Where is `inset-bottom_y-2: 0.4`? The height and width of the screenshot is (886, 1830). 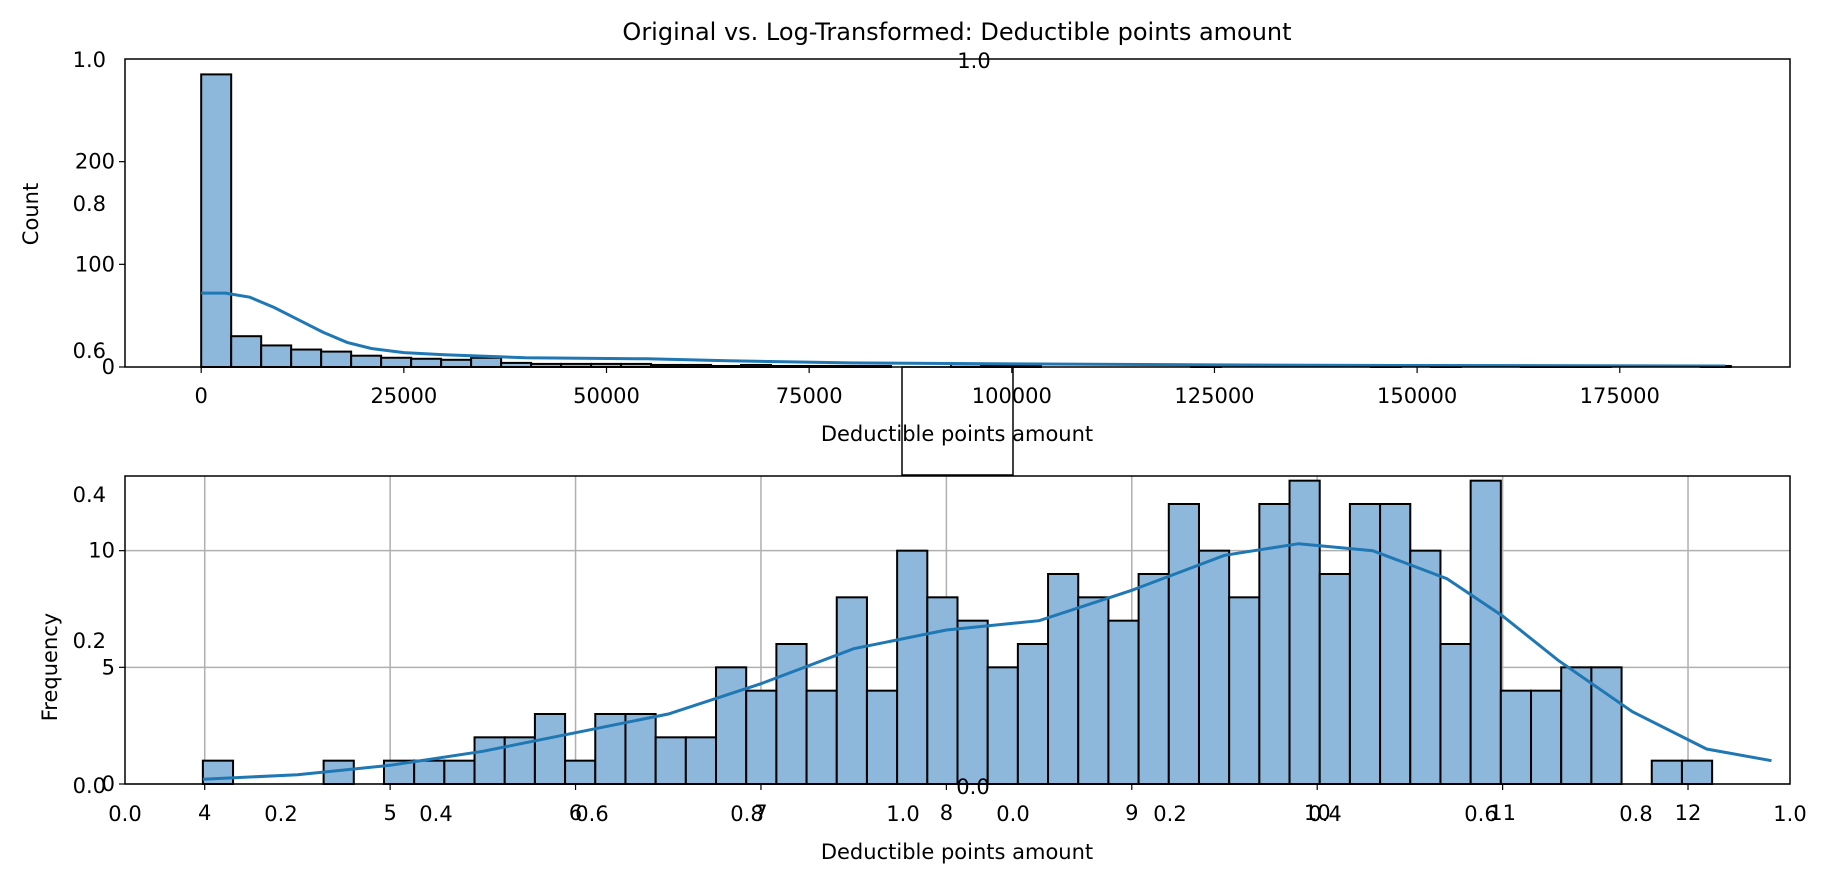
inset-bottom_y-2: 0.4 is located at coordinates (89, 495).